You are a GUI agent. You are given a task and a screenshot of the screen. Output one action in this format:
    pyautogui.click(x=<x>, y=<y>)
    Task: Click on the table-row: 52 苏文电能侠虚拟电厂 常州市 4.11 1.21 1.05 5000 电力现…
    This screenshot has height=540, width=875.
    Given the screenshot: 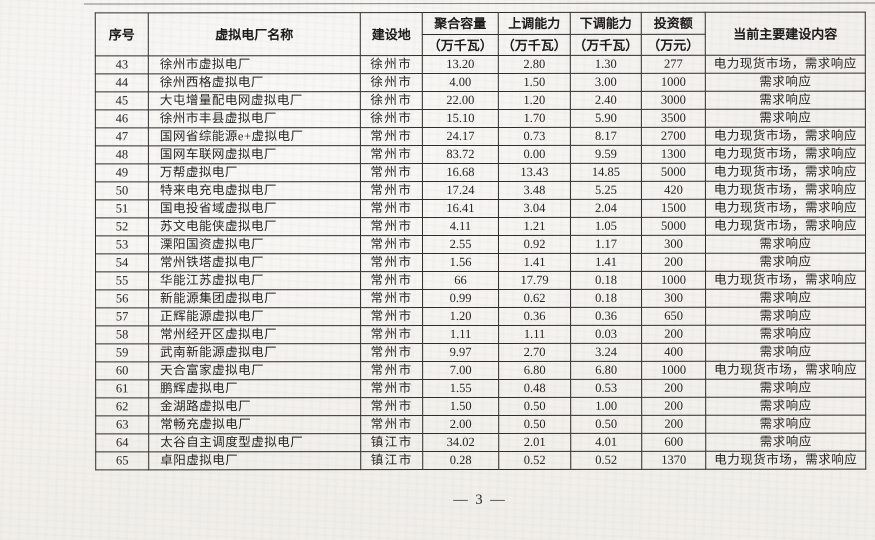 What is the action you would take?
    pyautogui.click(x=480, y=226)
    